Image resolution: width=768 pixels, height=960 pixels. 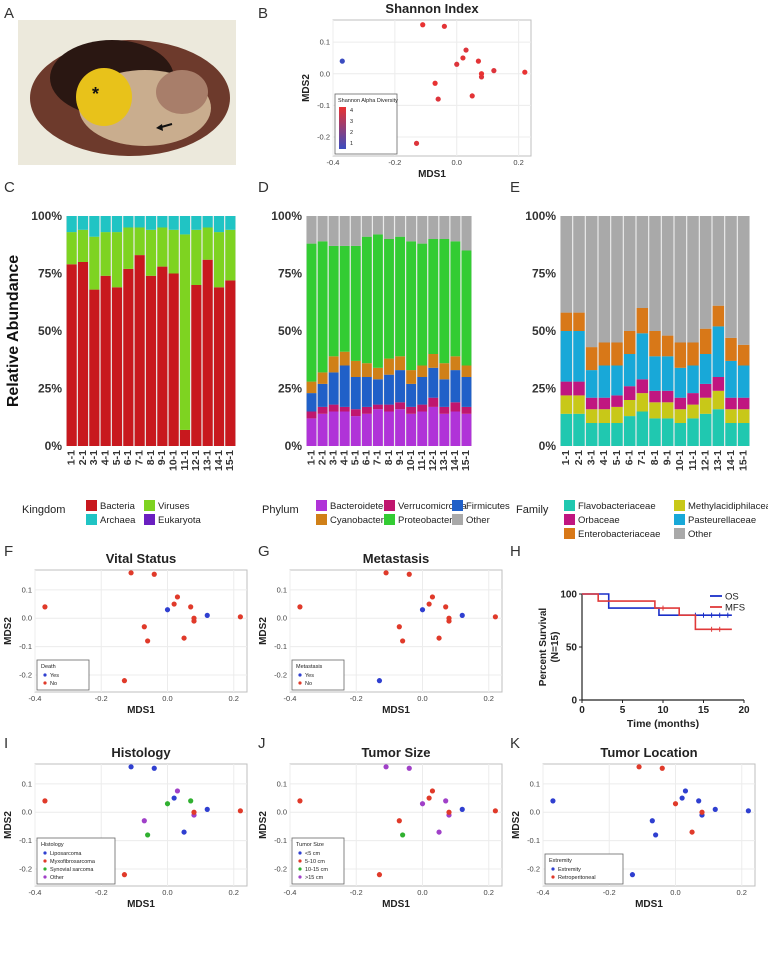 What do you see at coordinates (280, 646) in the screenshot?
I see `y-tick-label: -0.1` at bounding box center [280, 646].